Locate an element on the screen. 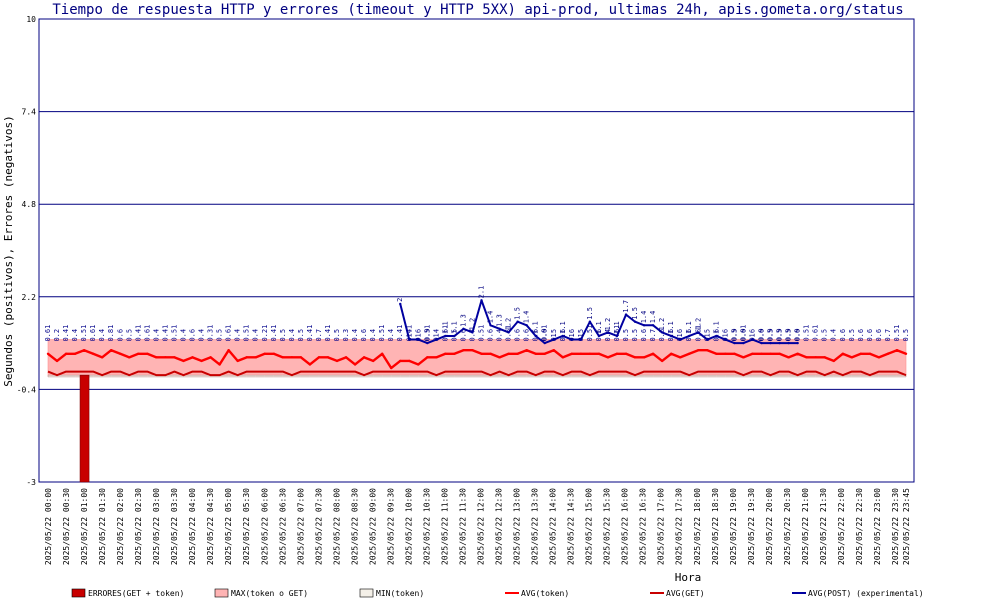 This screenshot has height=600, width=1000. legend-label: AVG(POST) (experimental) is located at coordinates (866, 593).